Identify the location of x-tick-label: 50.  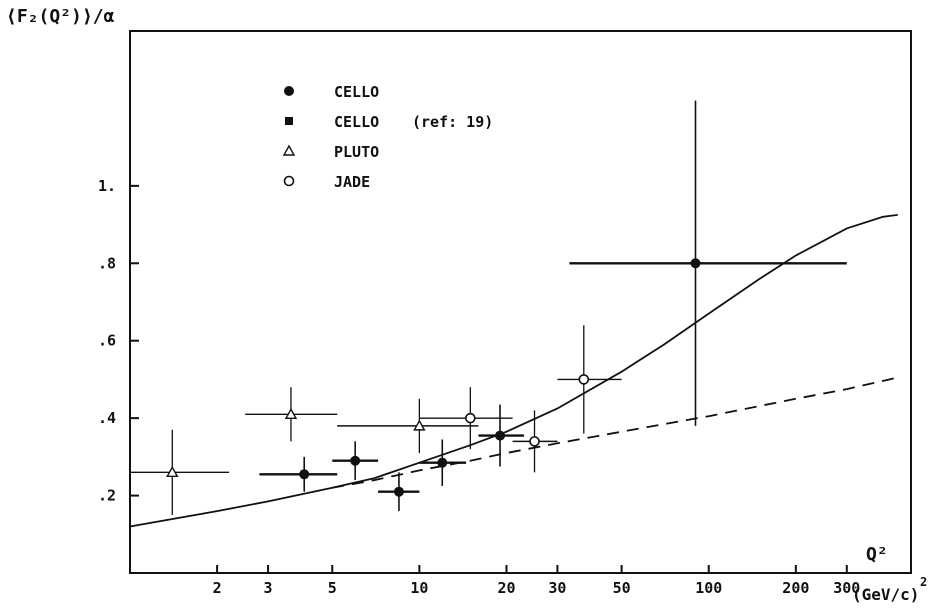
(622, 588).